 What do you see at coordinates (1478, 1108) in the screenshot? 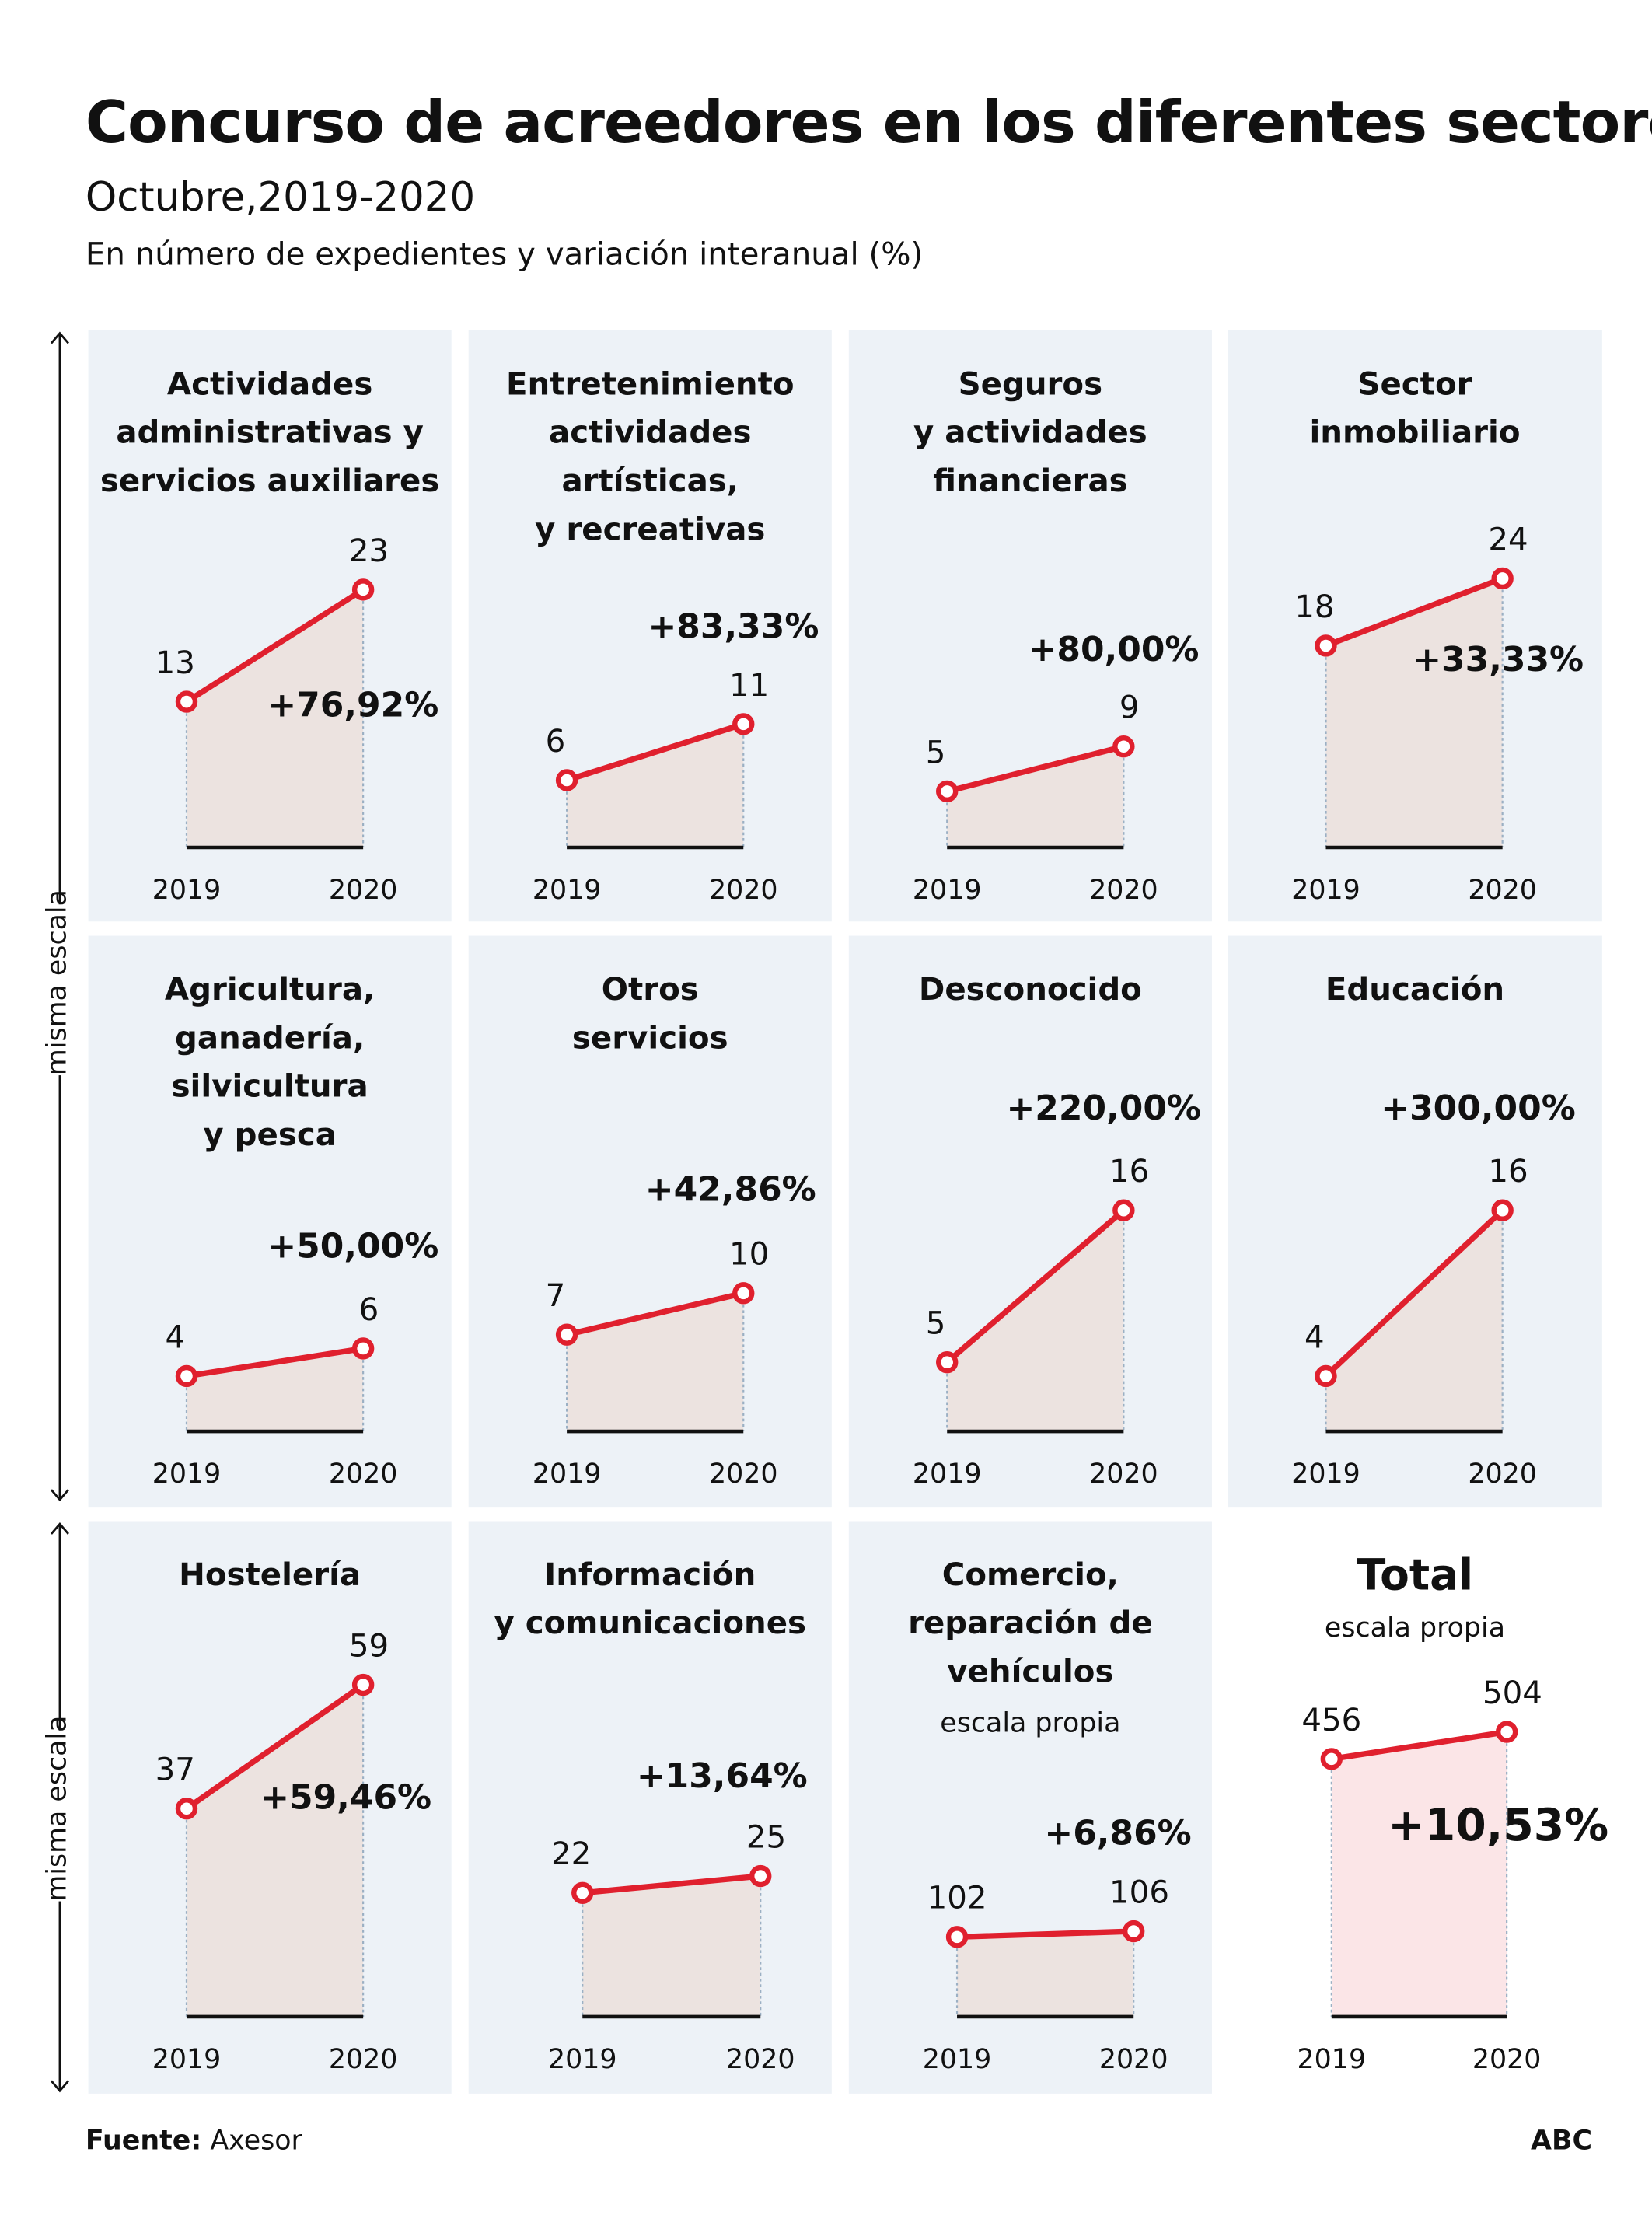
I see `change-label: +300,00%` at bounding box center [1478, 1108].